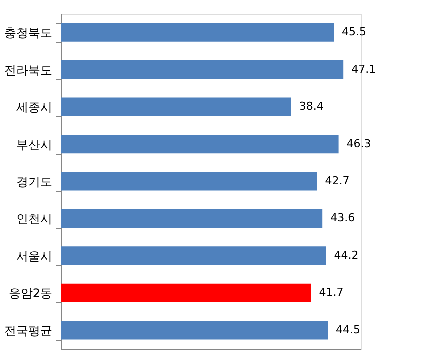 This screenshot has height=357, width=421. I want to click on y-tick-label: 응암2동, so click(30, 293).